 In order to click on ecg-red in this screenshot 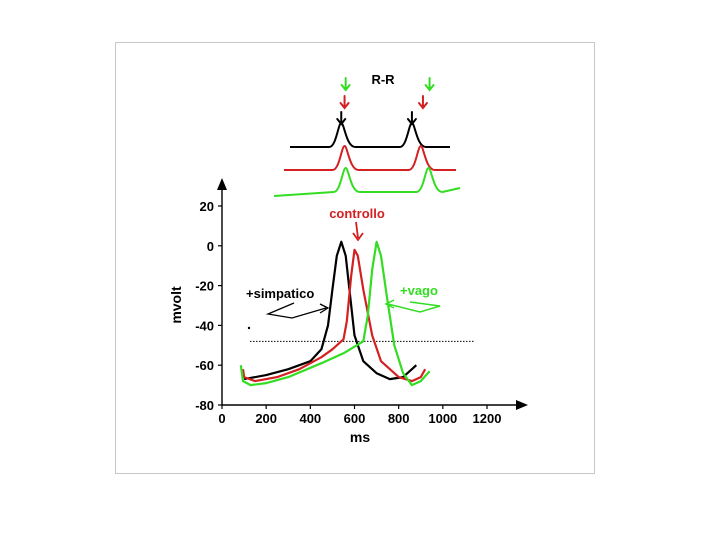, I will do `click(370, 157)`.